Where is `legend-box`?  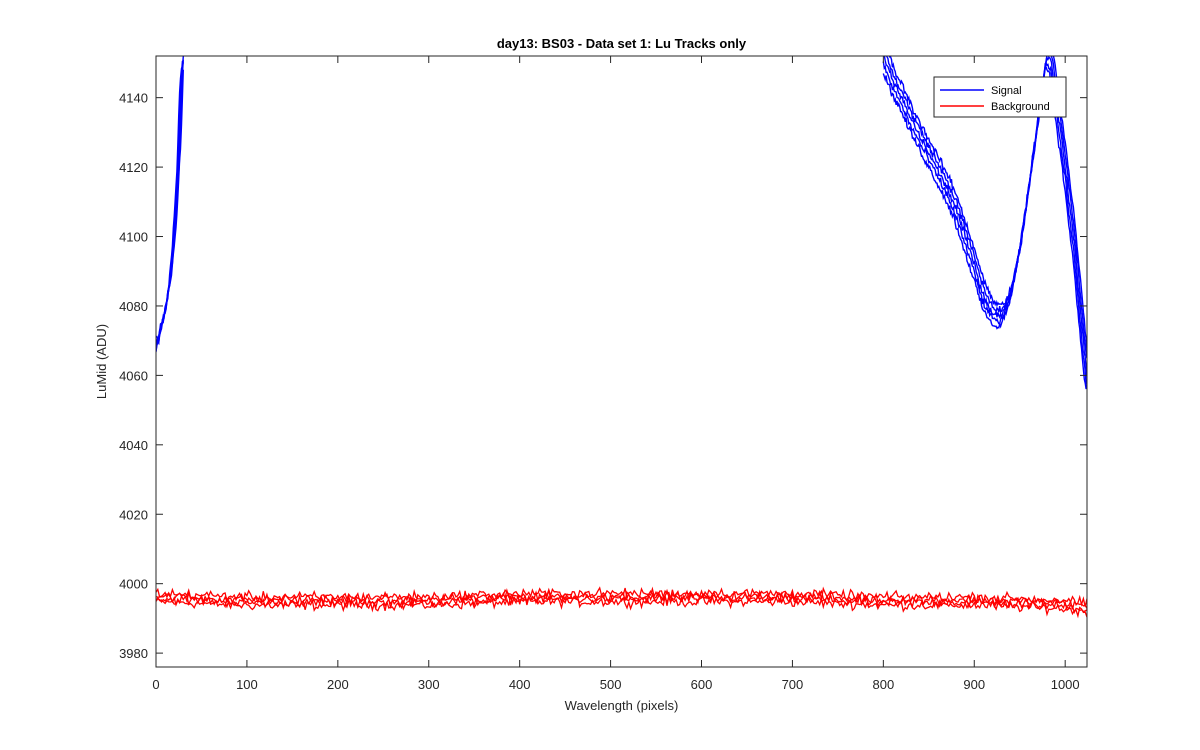 legend-box is located at coordinates (1000, 97).